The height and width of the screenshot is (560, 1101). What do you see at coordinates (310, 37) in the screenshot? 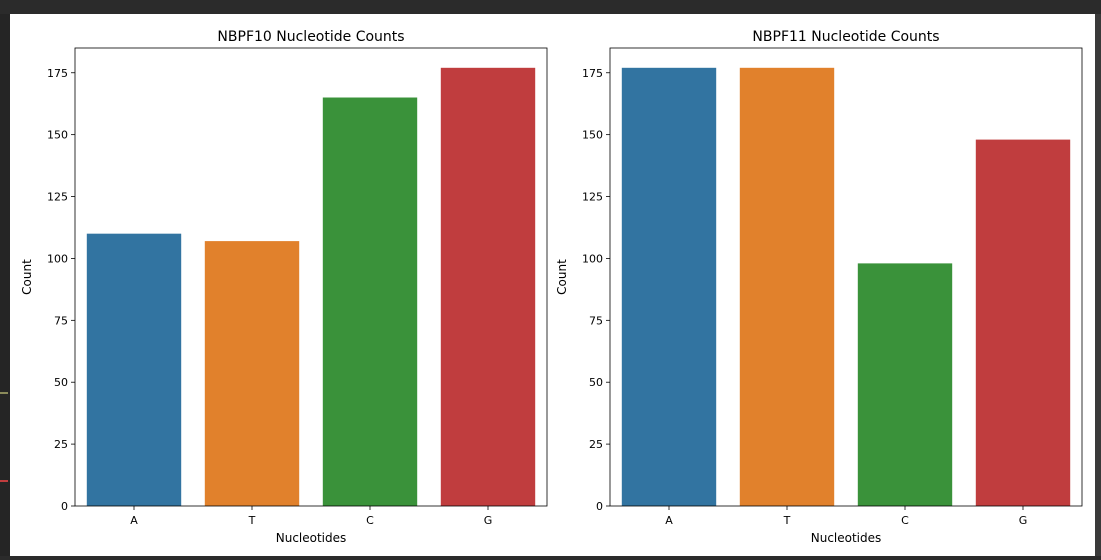
I see `chart-title: NBPF10 Nucleotide Counts` at bounding box center [310, 37].